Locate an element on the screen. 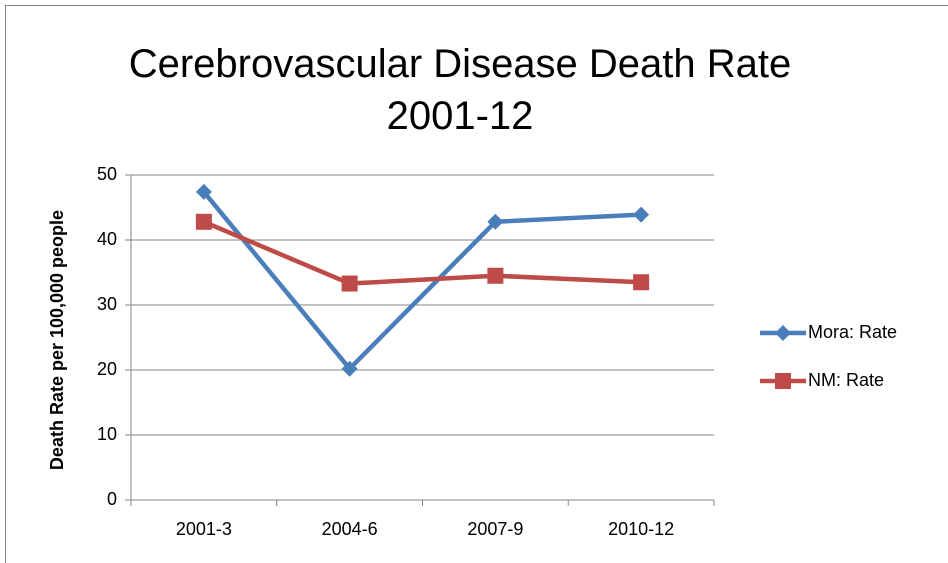 The width and height of the screenshot is (948, 563). y-tick-label: 30 is located at coordinates (107, 304).